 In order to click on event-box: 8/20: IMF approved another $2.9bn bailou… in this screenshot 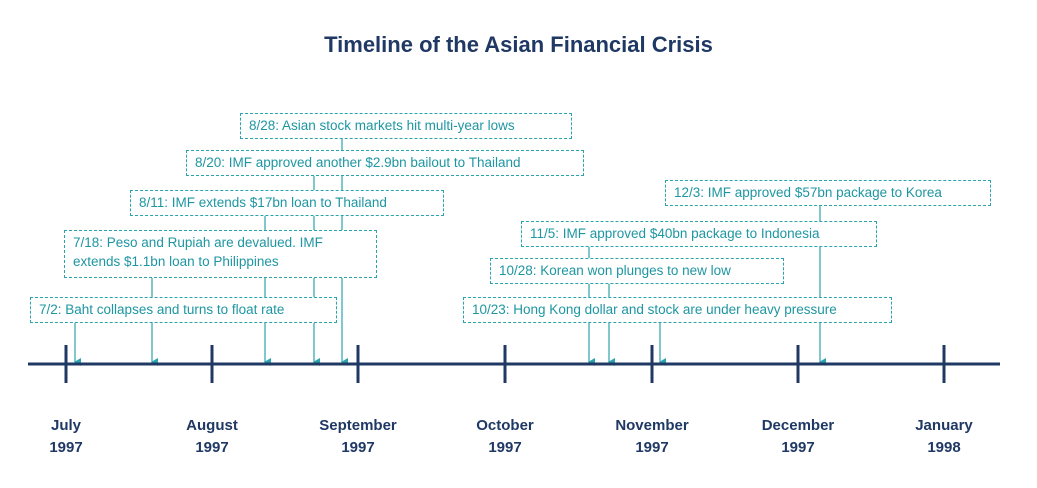, I will do `click(385, 163)`.